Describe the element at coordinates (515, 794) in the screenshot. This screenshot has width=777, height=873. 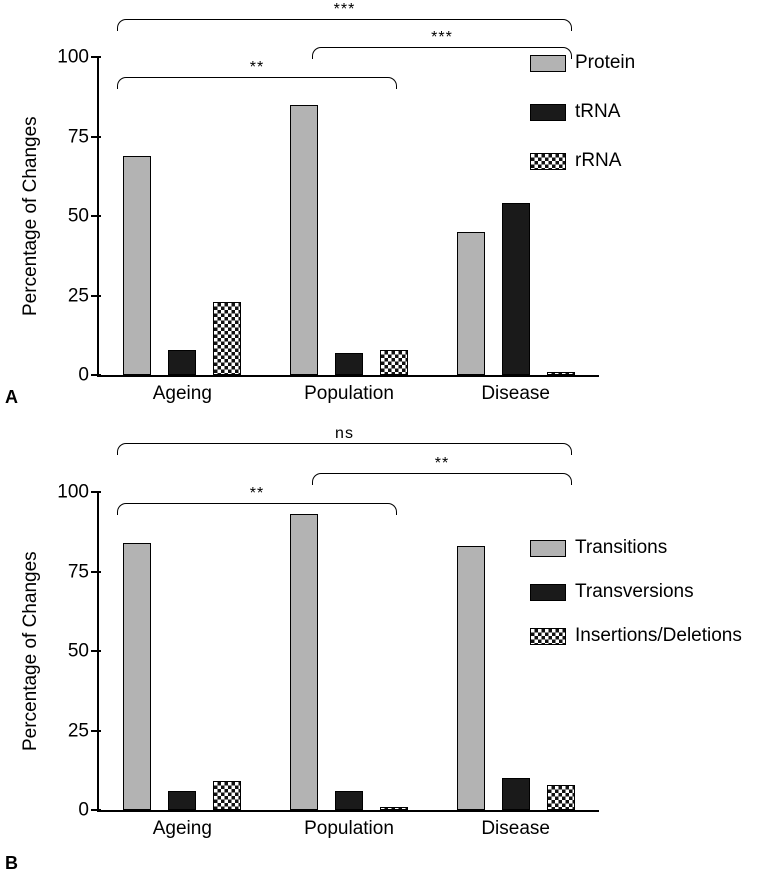
I see `bar-disease-transversions` at that location.